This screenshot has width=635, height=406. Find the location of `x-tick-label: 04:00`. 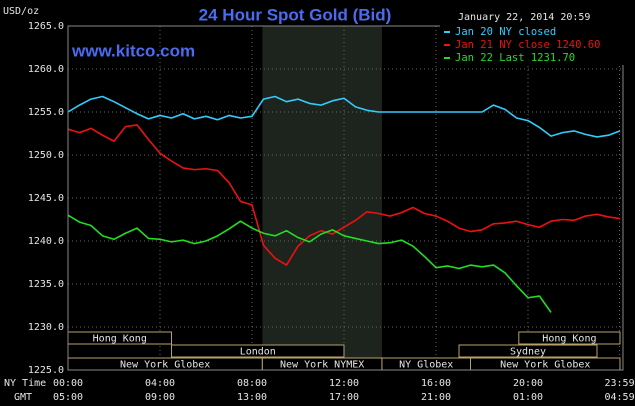

x-tick-label: 04:00 is located at coordinates (160, 383).